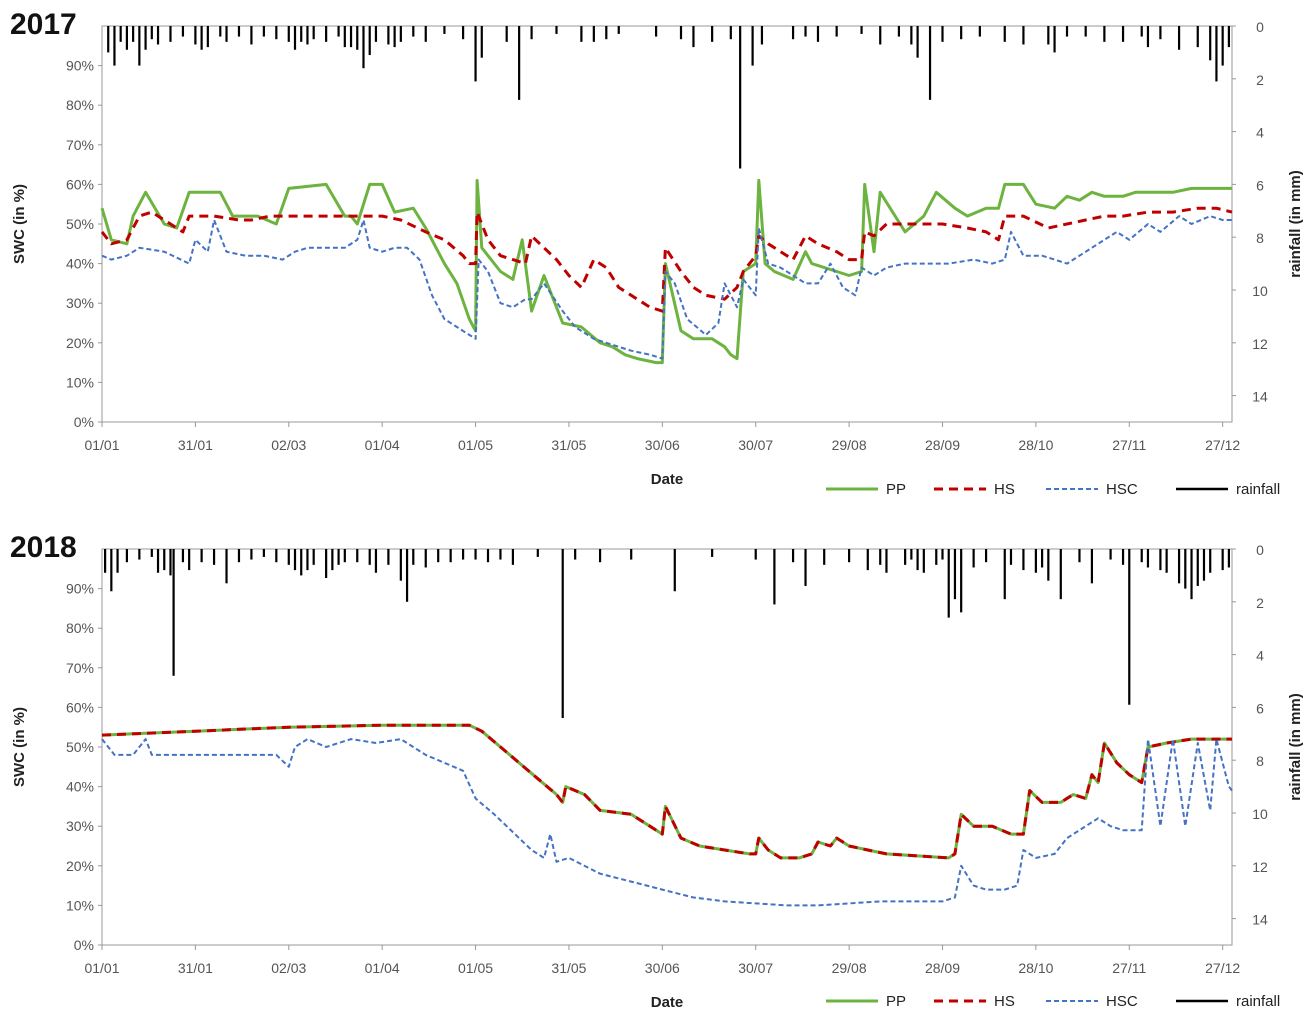 This screenshot has width=1311, height=1029. What do you see at coordinates (43, 24) in the screenshot?
I see `year-label: 2017` at bounding box center [43, 24].